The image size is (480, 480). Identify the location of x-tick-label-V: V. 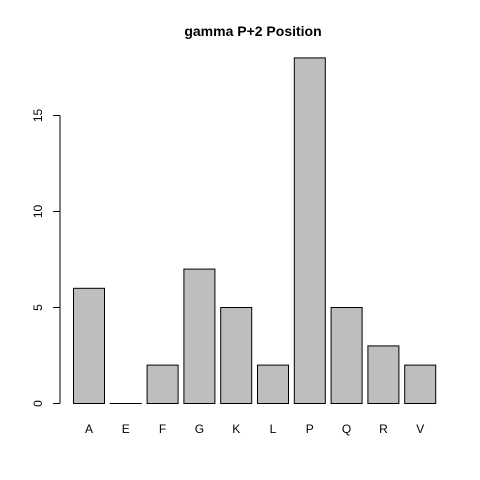
(420, 429).